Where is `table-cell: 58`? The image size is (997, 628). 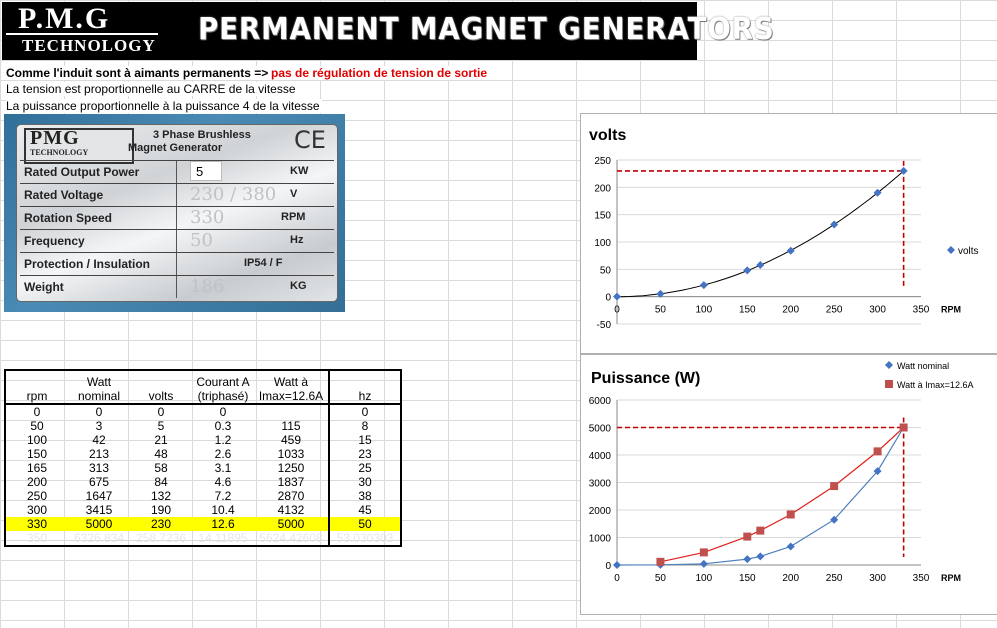 table-cell: 58 is located at coordinates (161, 468).